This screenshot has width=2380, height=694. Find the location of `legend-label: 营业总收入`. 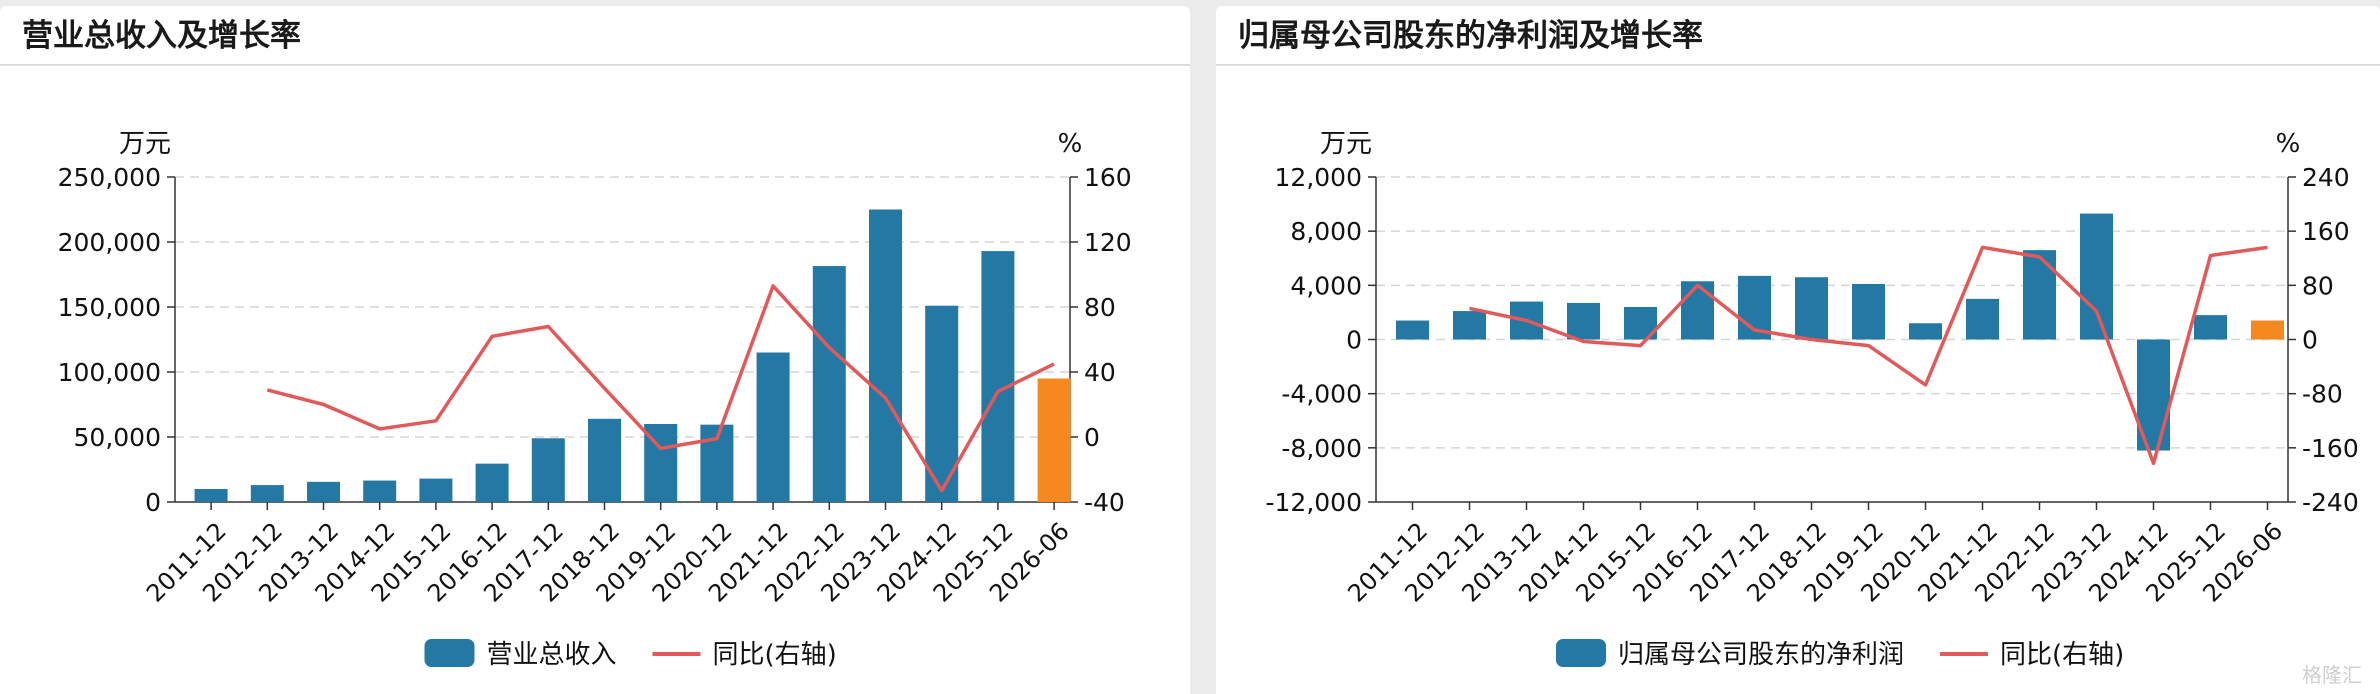

legend-label: 营业总收入 is located at coordinates (552, 655).